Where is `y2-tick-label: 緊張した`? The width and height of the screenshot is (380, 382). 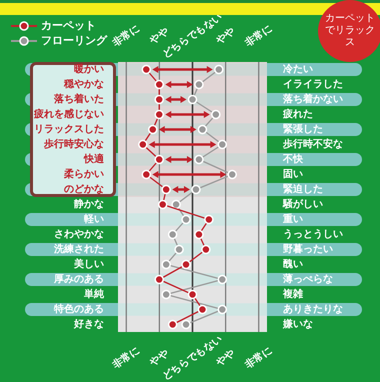
y2-tick-label: 緊張した is located at coordinates (303, 129).